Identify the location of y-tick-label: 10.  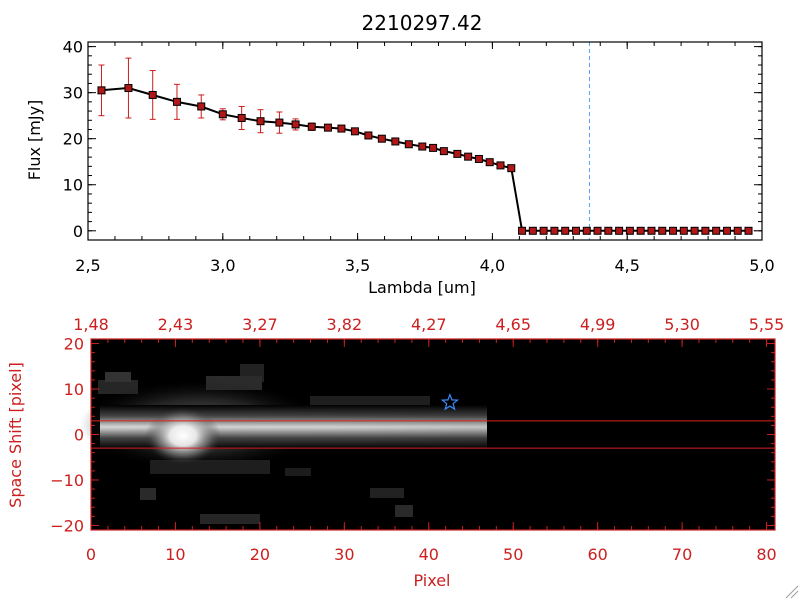
(73, 185).